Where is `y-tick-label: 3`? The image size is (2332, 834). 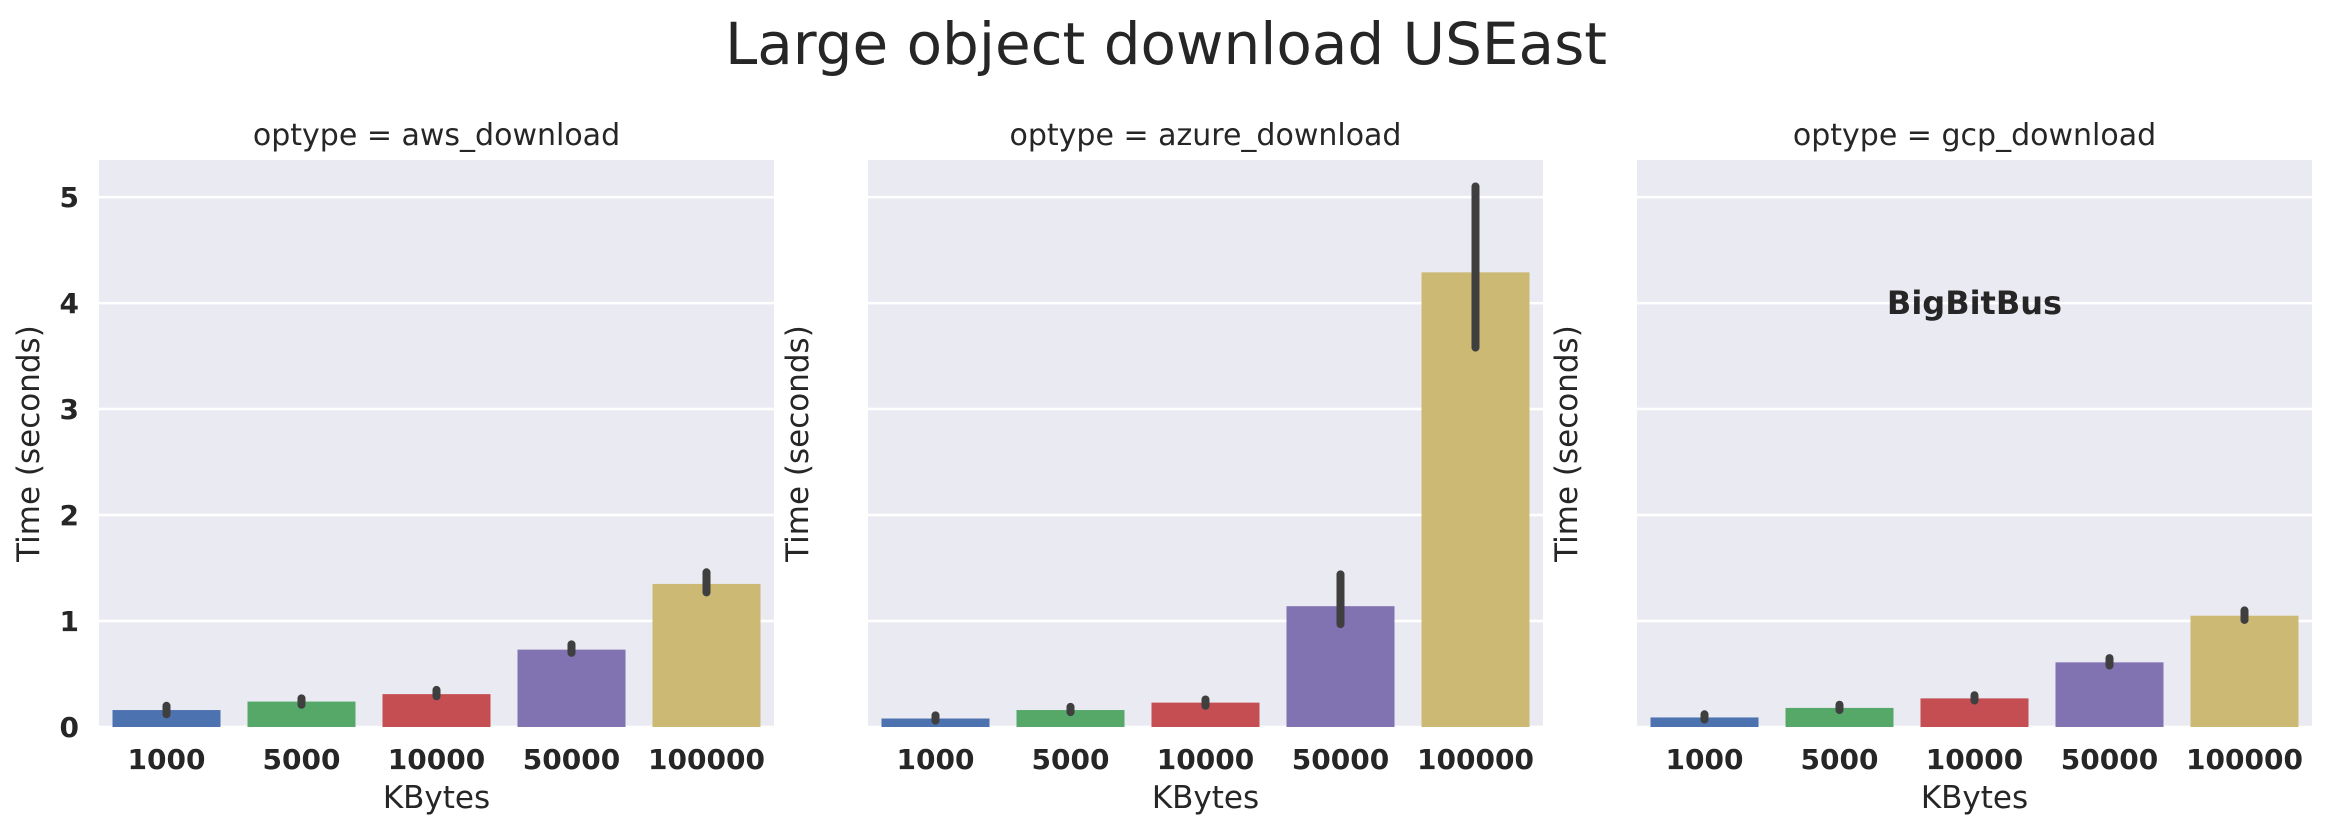 y-tick-label: 3 is located at coordinates (69, 409).